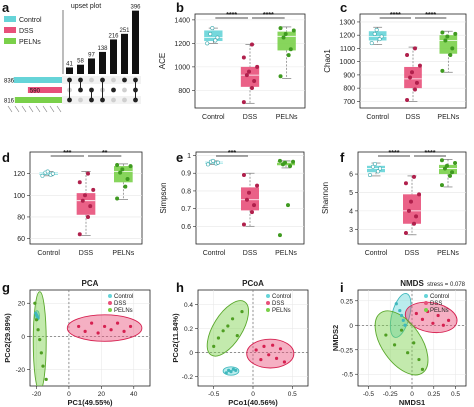  What do you see at coordinates (135, 8) in the screenshot?
I see `bar-value-label: 396` at bounding box center [135, 8].